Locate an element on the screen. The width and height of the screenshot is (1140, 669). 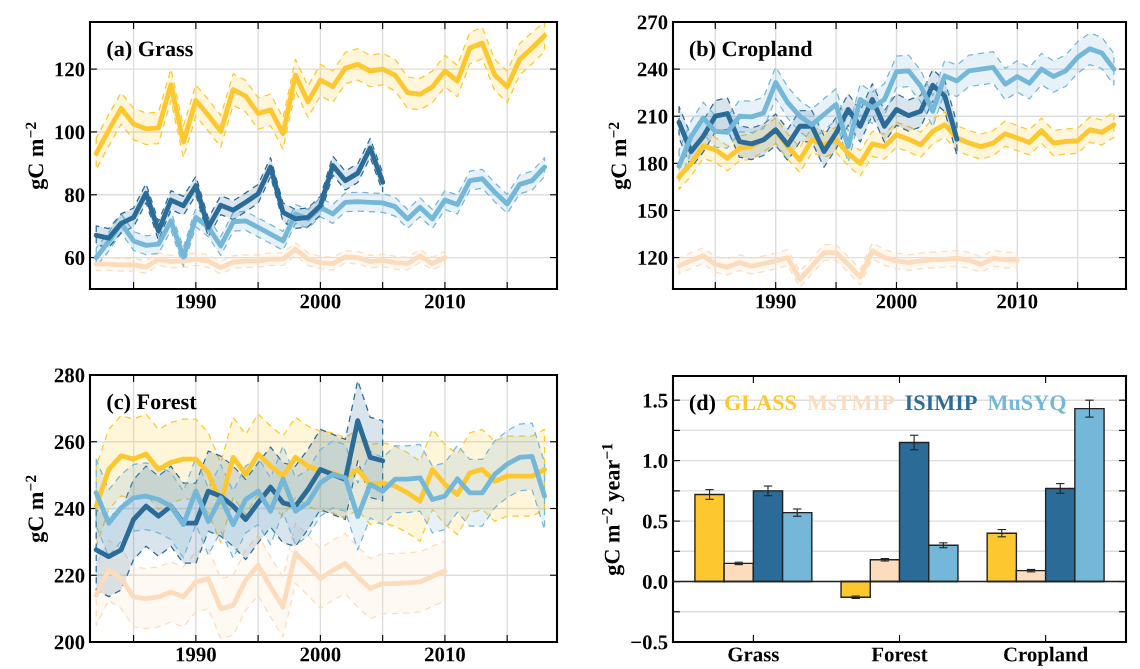
y-tick-label: 270 is located at coordinates (652, 22).